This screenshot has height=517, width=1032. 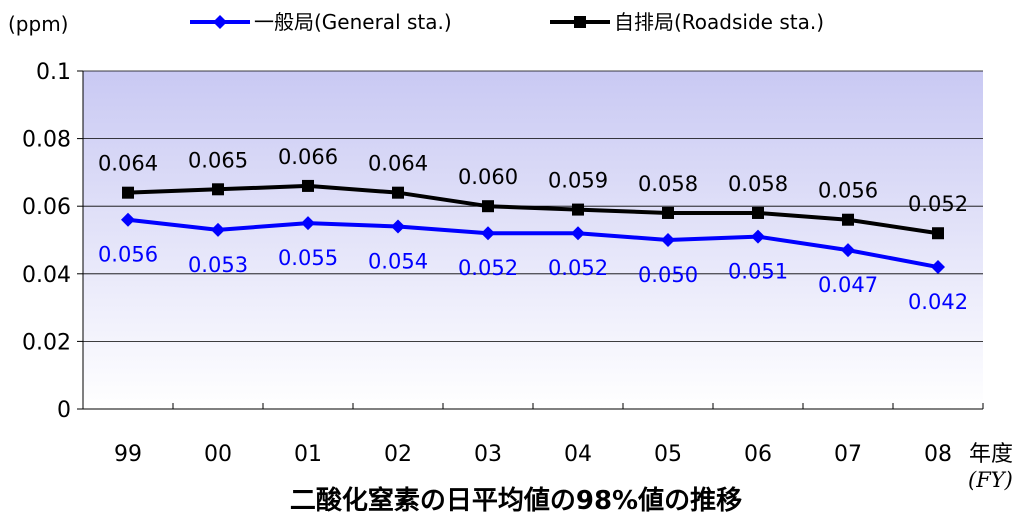 I want to click on y-axis-unit-label: (ppm), so click(x=38, y=24).